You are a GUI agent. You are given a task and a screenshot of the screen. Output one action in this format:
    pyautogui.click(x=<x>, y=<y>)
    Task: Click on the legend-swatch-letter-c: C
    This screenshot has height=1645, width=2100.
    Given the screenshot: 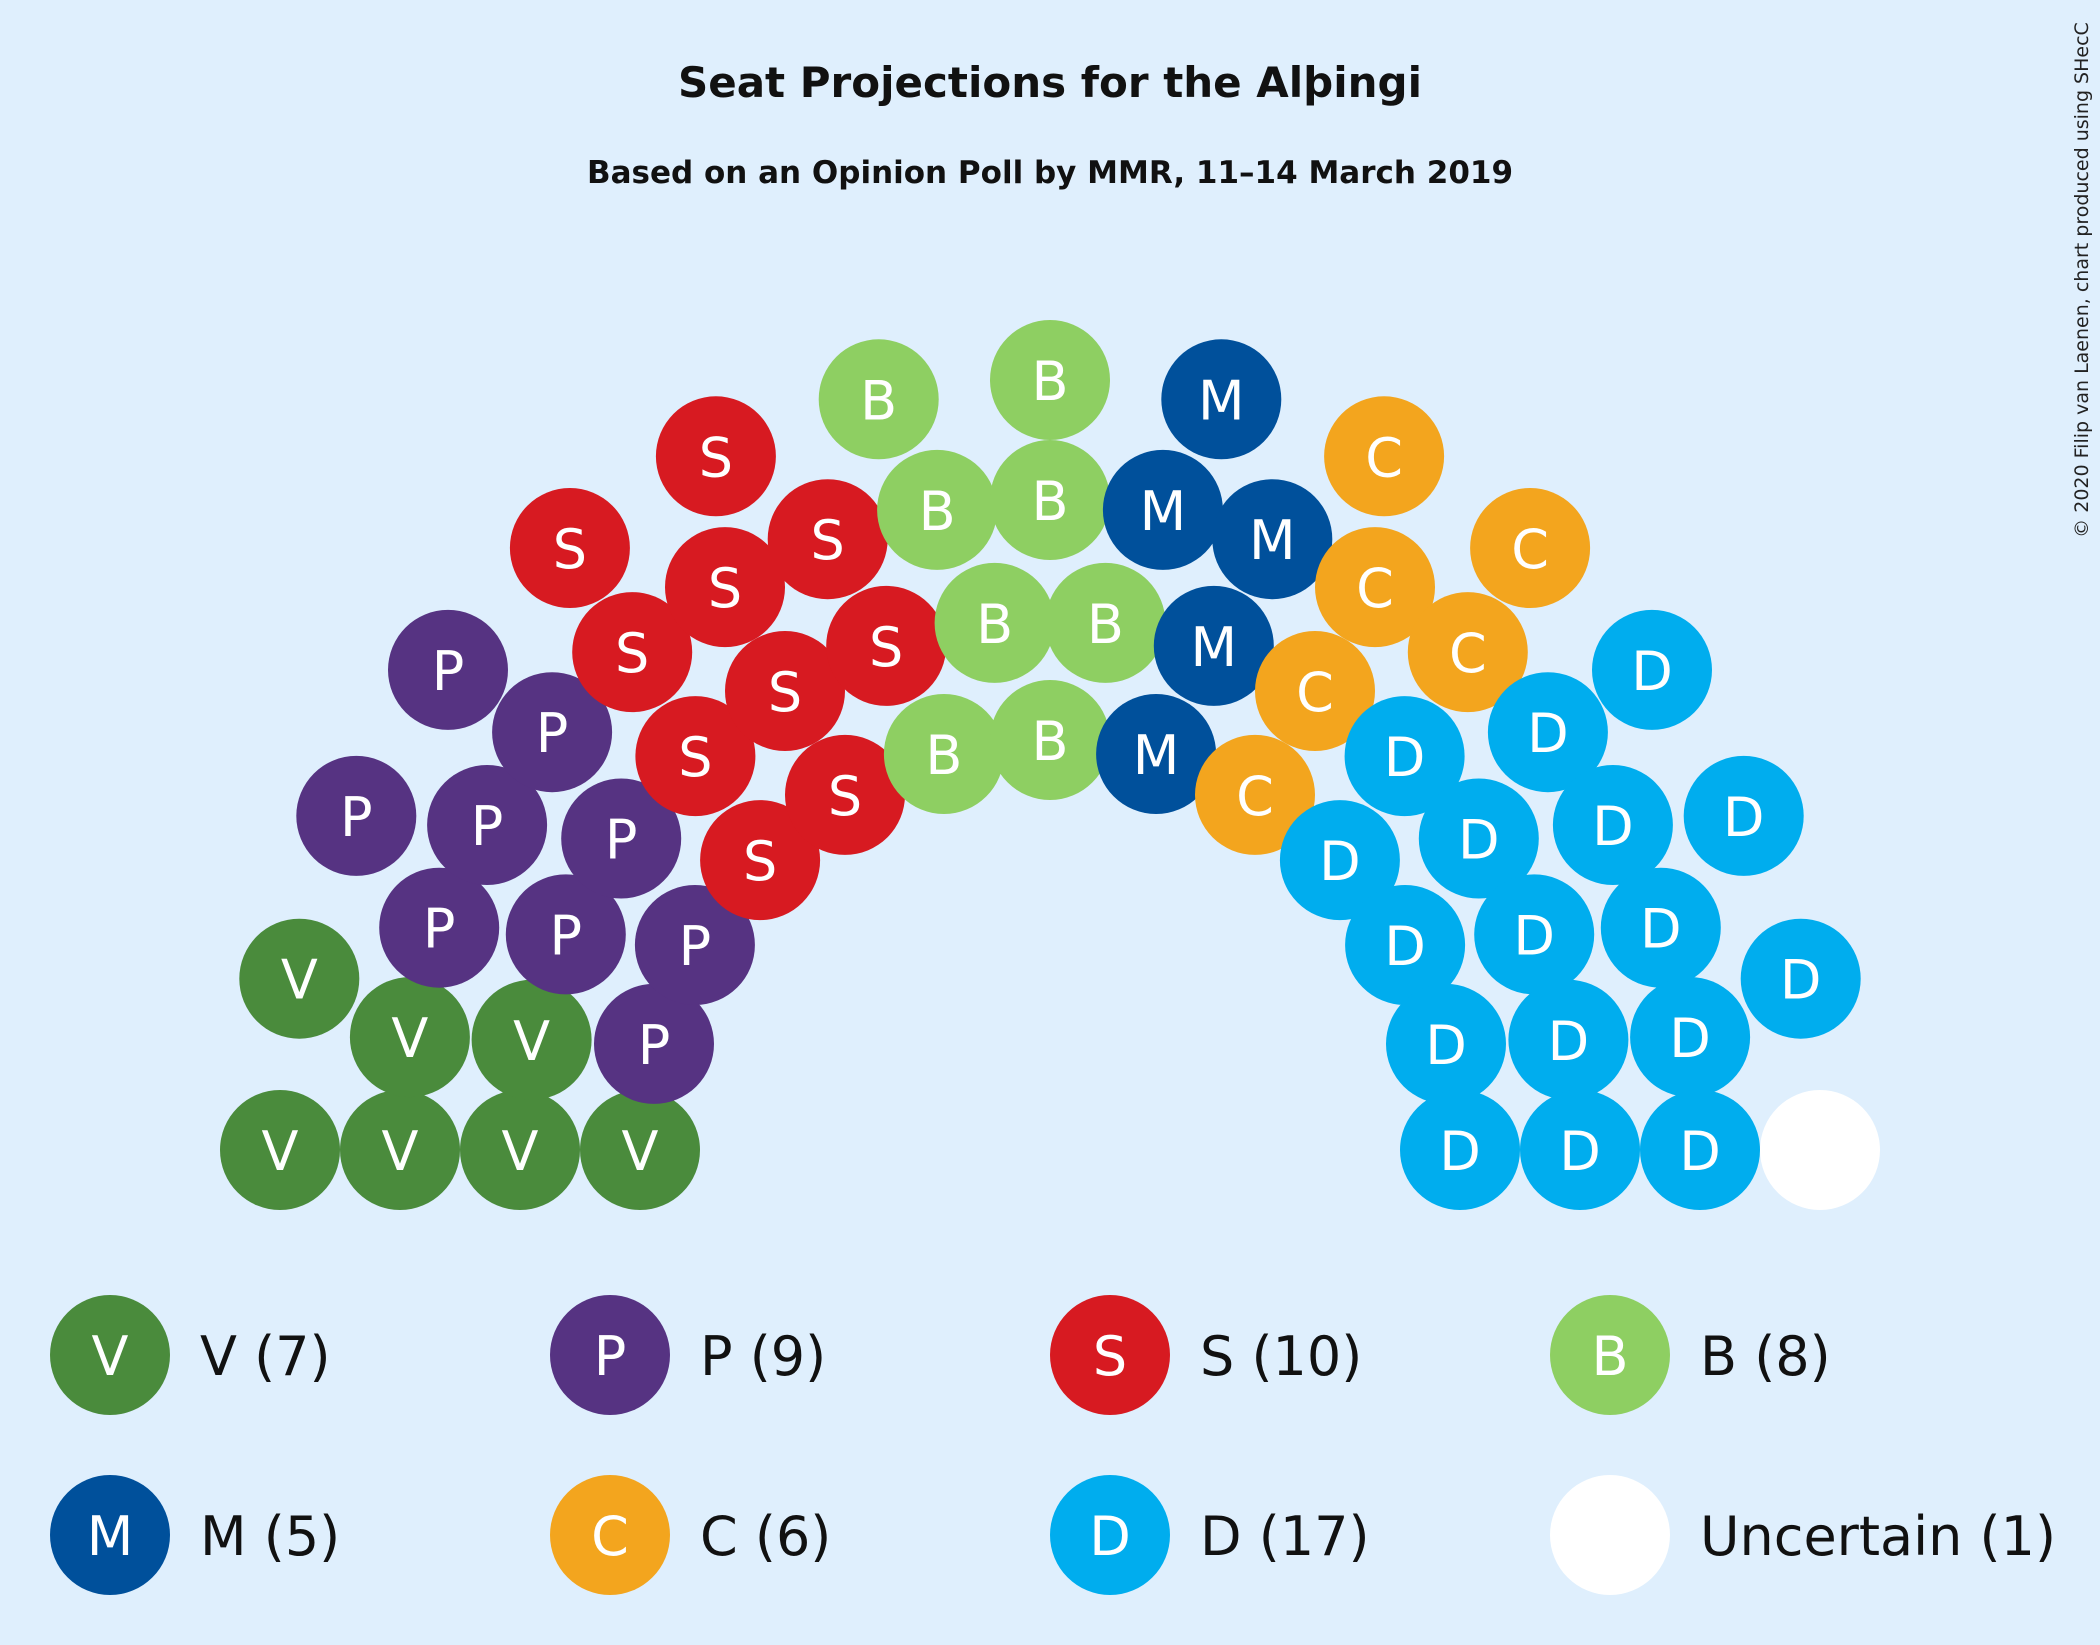 What is the action you would take?
    pyautogui.click(x=610, y=1536)
    